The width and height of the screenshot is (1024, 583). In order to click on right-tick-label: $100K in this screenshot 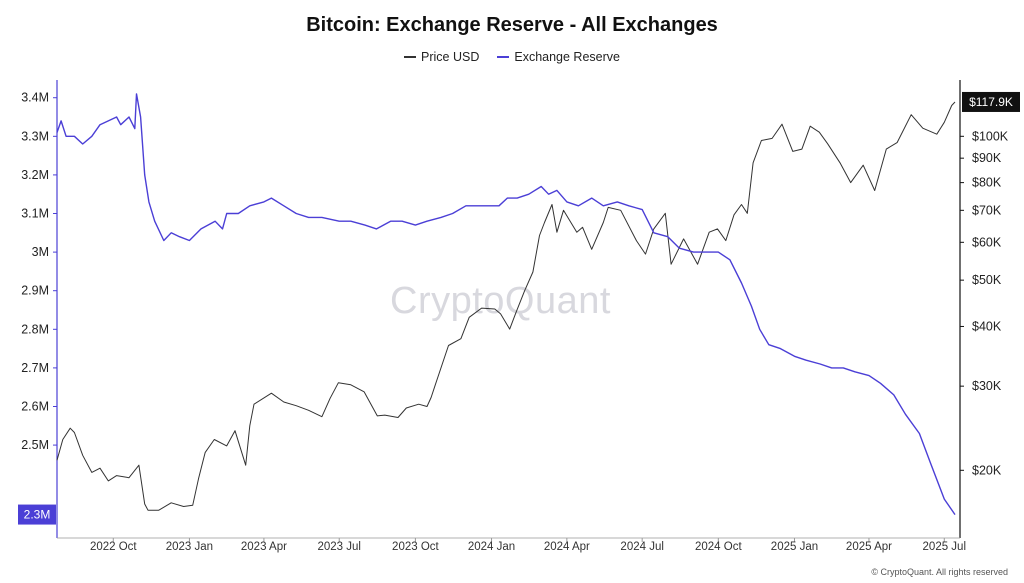, I will do `click(990, 136)`.